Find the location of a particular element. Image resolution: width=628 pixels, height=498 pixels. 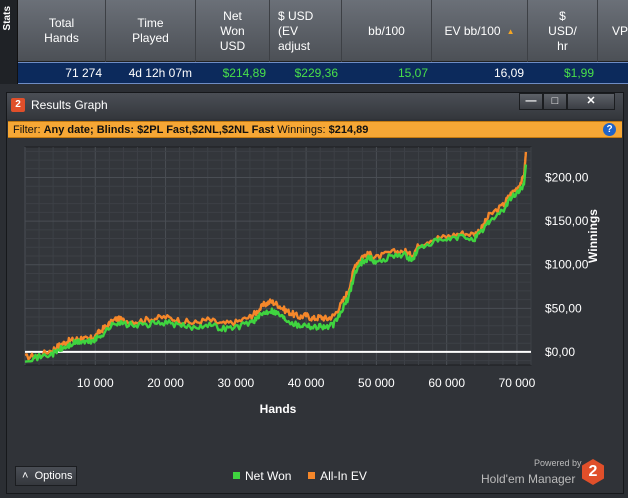

chevron-up-icon: ˄ is located at coordinates (25, 476).